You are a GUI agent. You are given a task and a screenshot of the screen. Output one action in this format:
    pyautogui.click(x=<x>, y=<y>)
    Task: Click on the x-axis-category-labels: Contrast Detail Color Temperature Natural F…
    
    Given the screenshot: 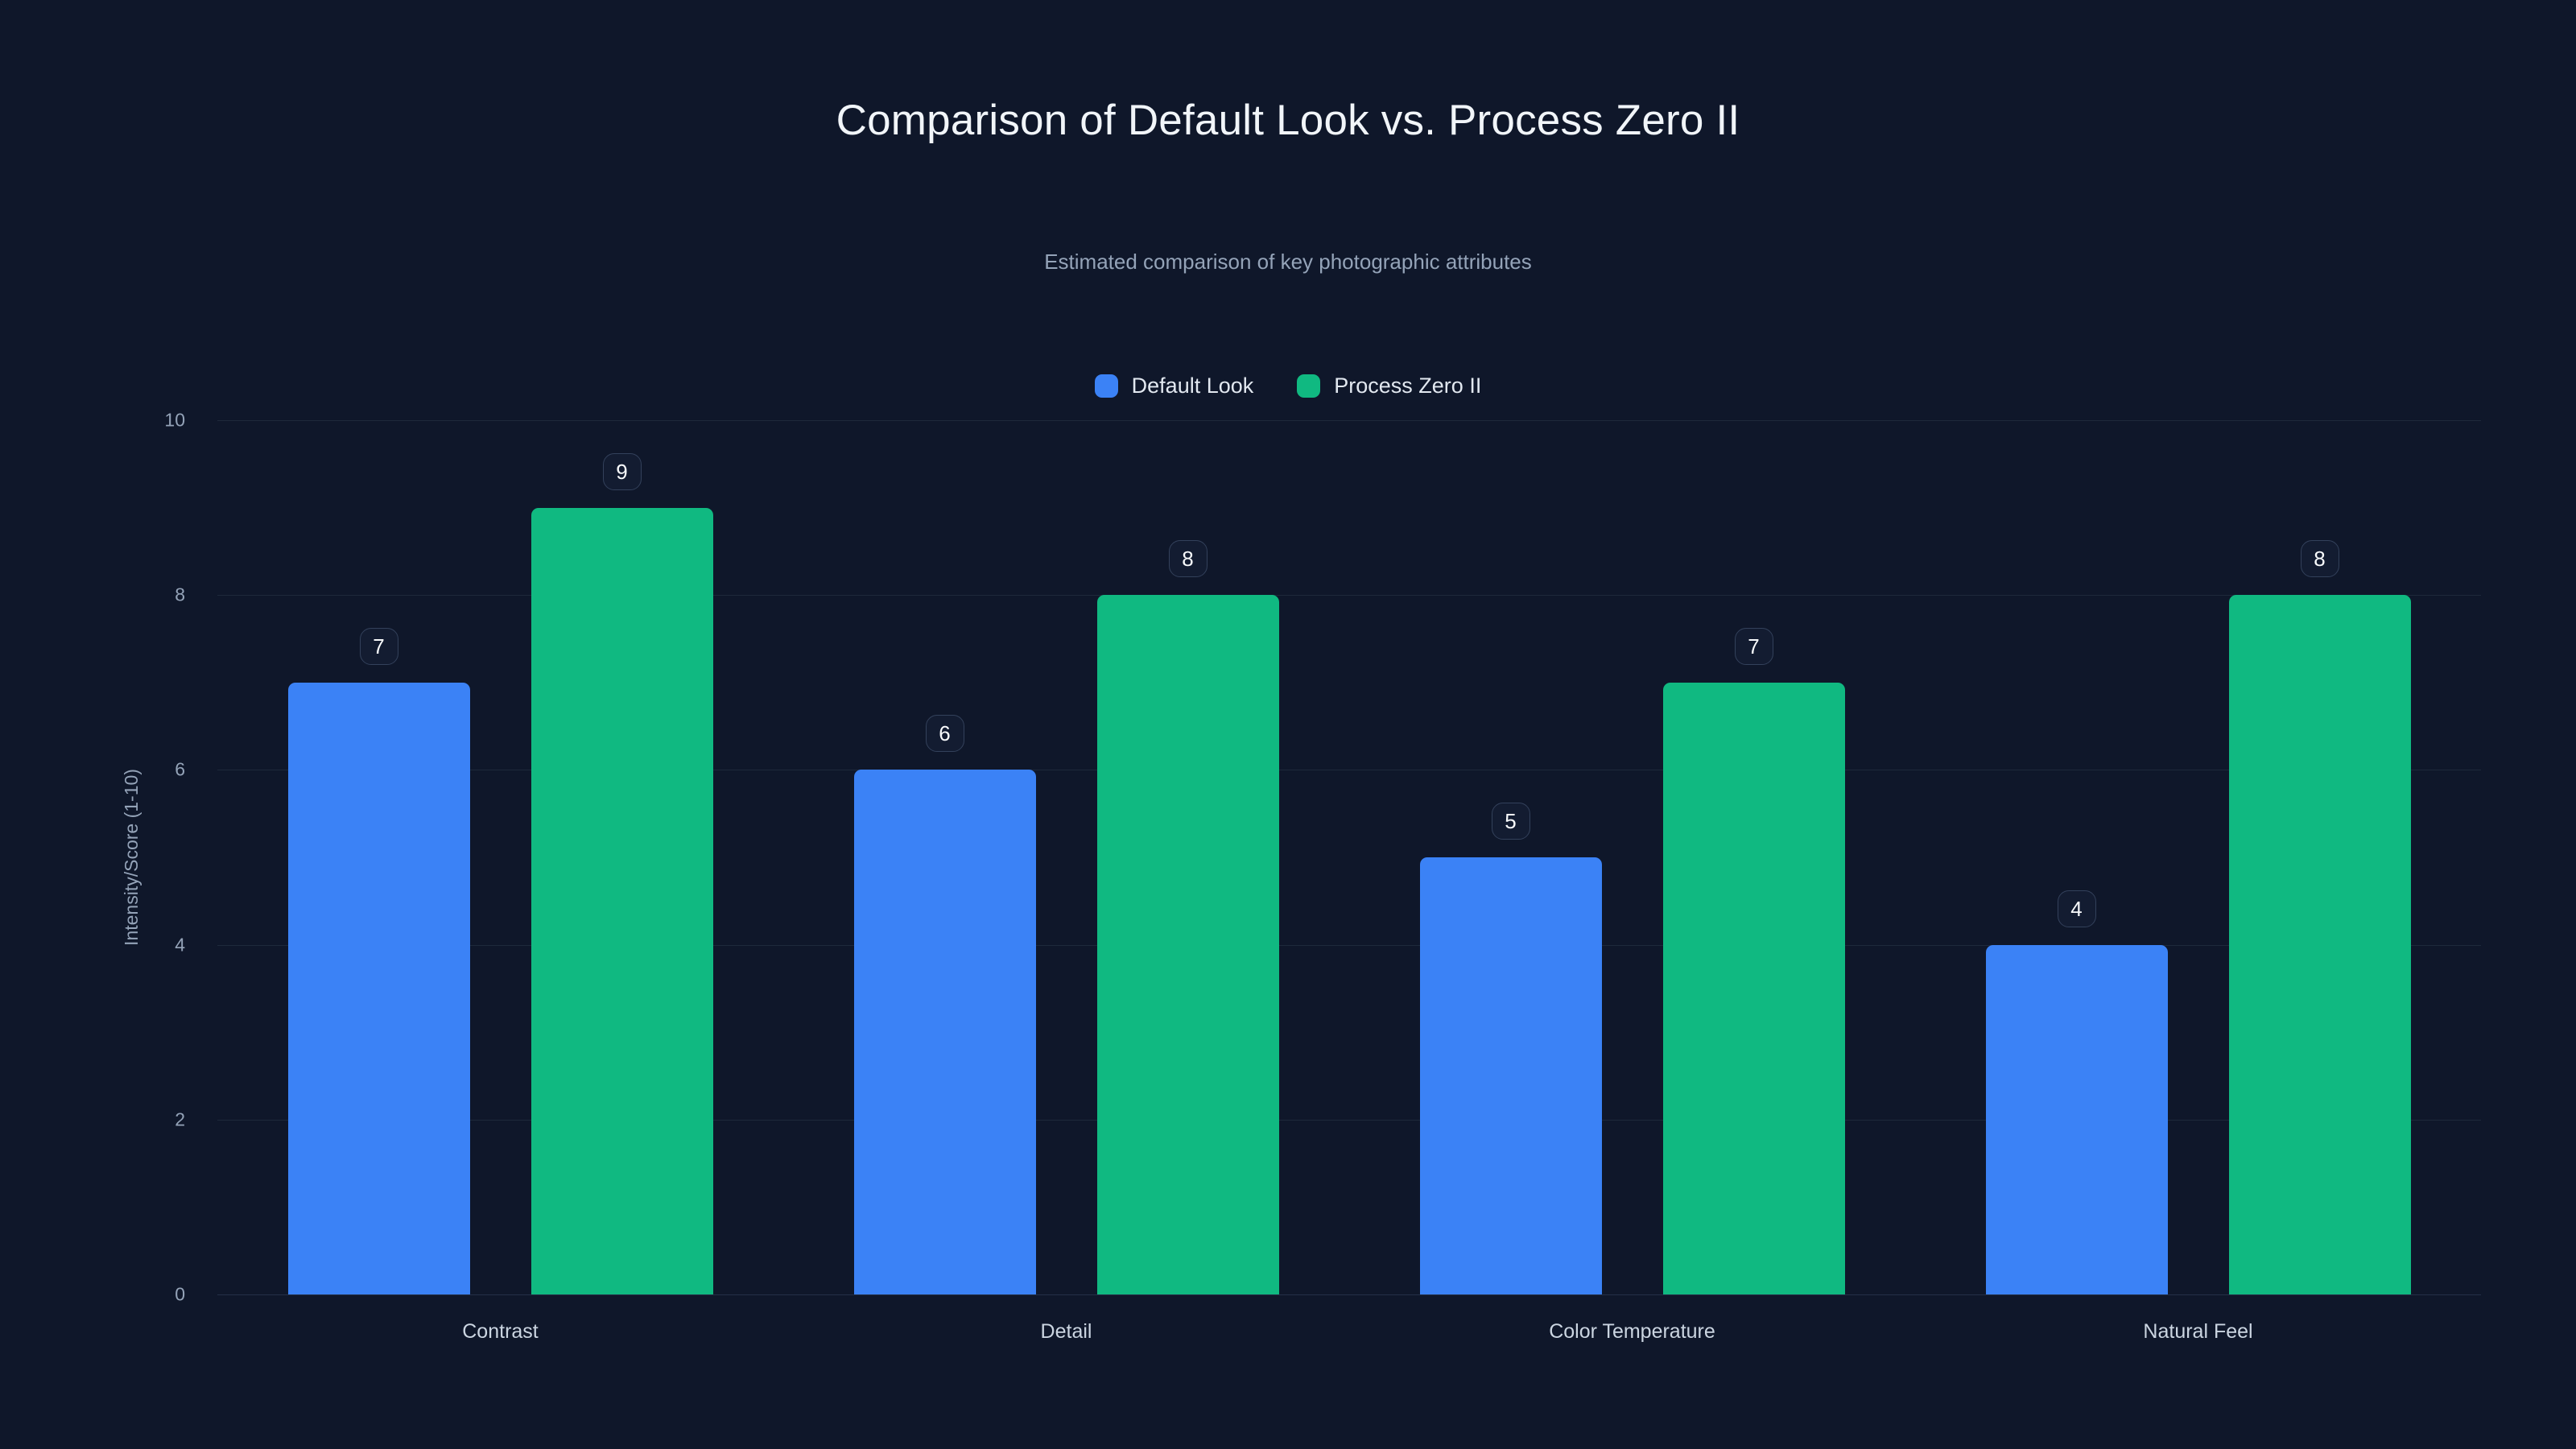 What is the action you would take?
    pyautogui.click(x=1349, y=1336)
    